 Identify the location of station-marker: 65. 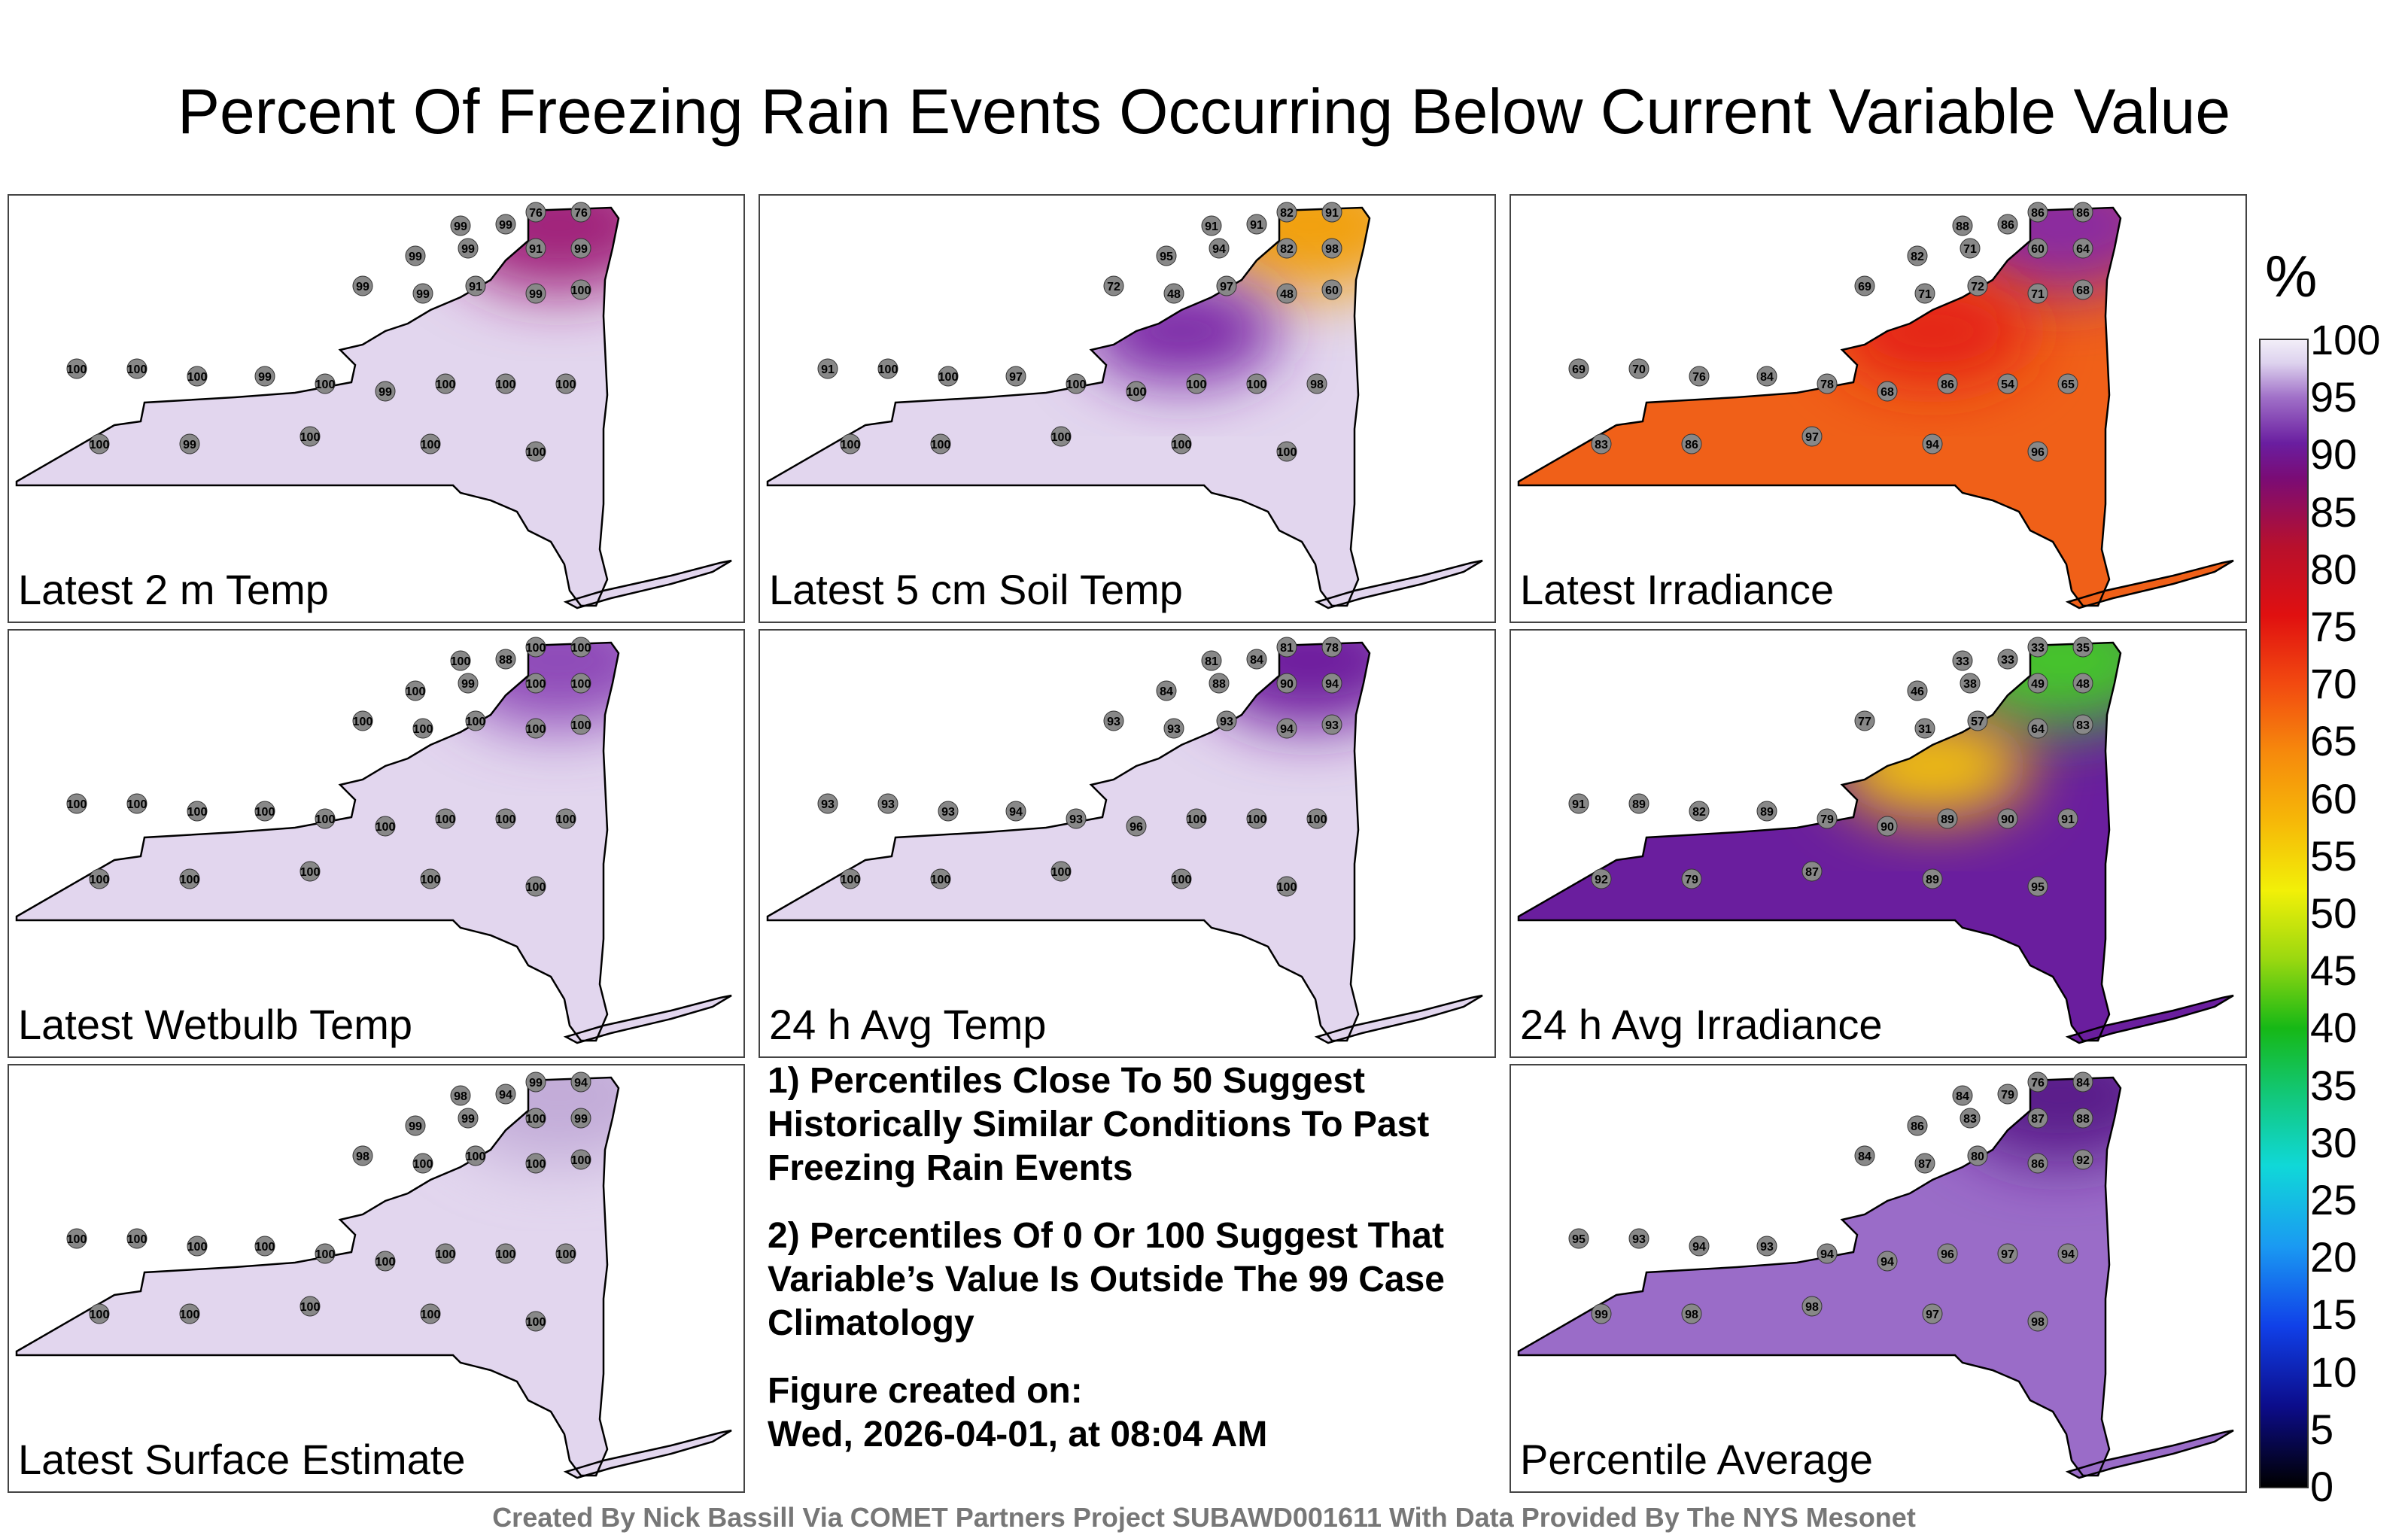
(2067, 383).